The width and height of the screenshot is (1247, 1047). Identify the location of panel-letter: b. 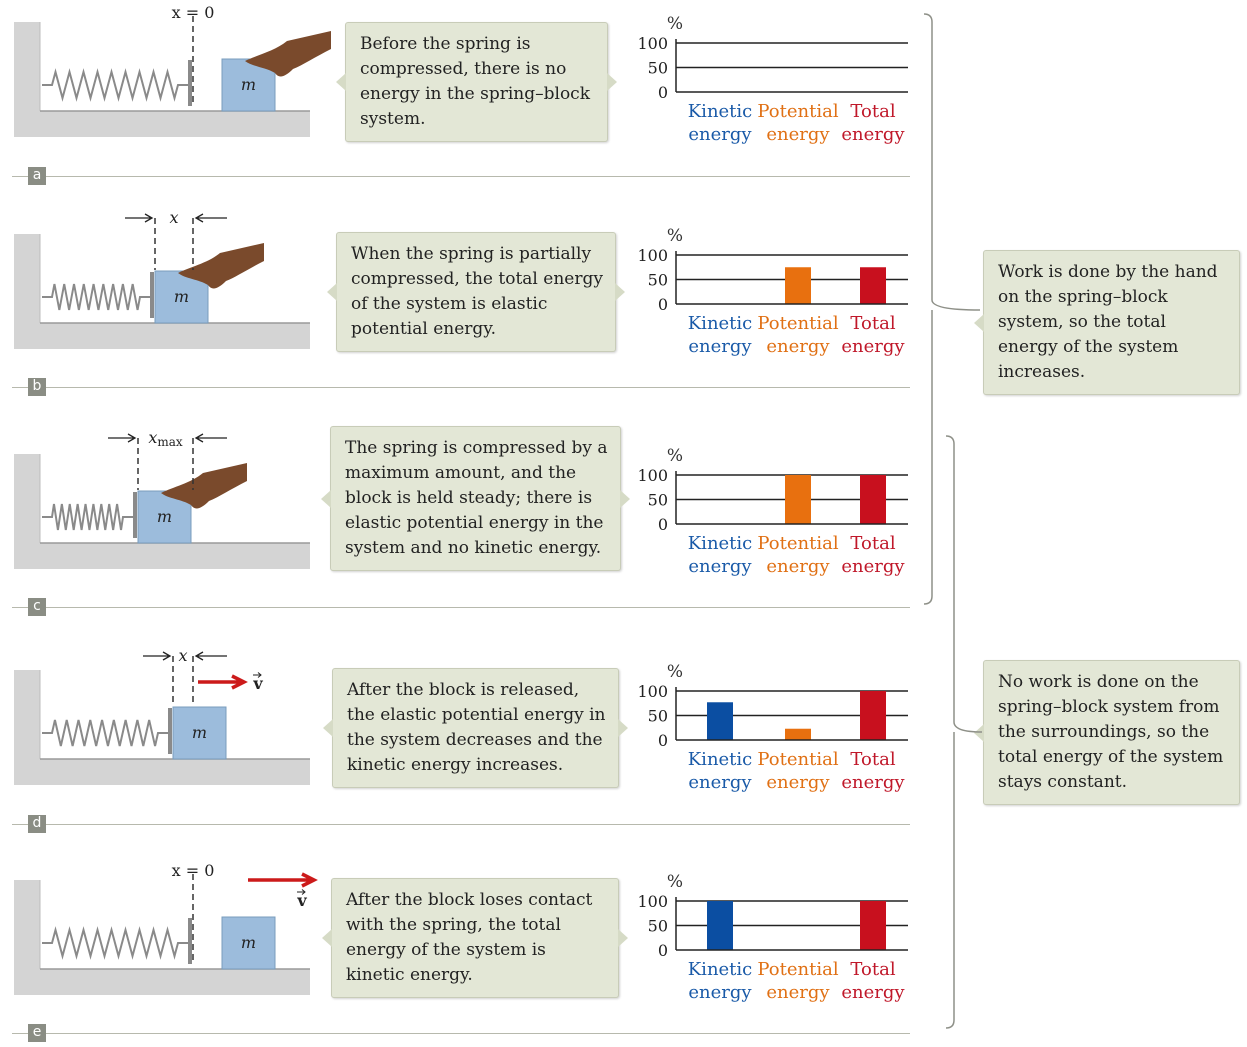
(37, 387).